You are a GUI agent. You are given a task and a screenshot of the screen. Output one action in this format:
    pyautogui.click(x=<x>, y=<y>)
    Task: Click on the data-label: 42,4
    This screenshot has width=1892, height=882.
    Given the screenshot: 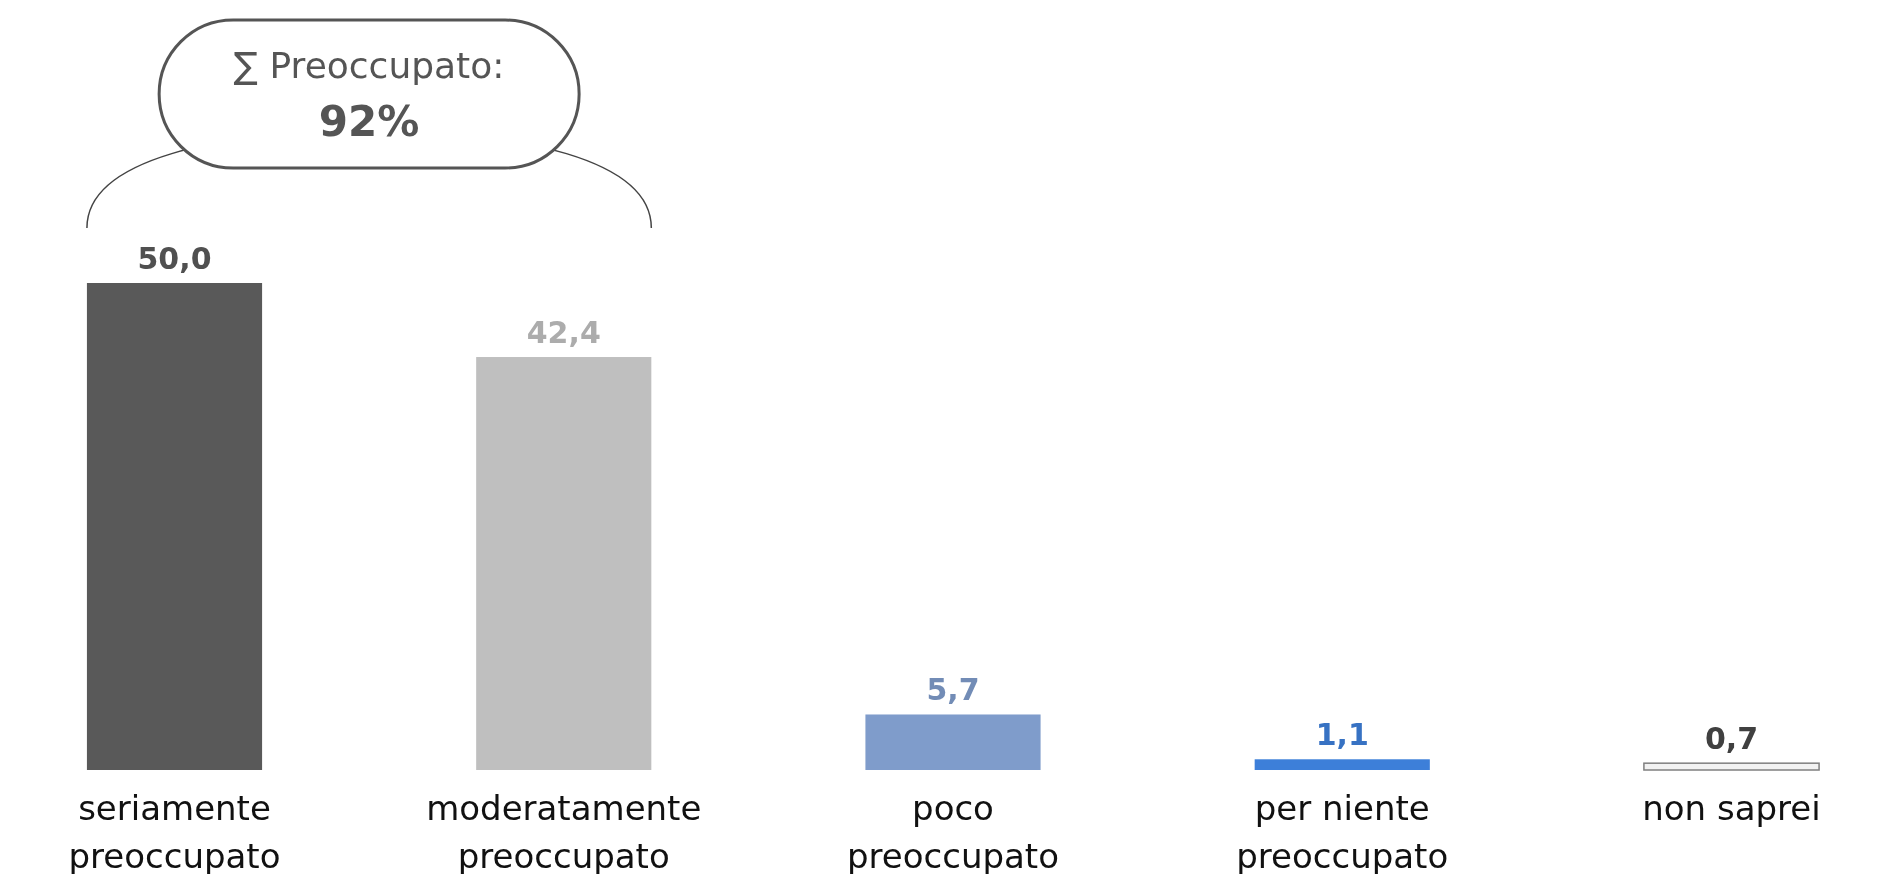 What is the action you would take?
    pyautogui.click(x=563, y=333)
    